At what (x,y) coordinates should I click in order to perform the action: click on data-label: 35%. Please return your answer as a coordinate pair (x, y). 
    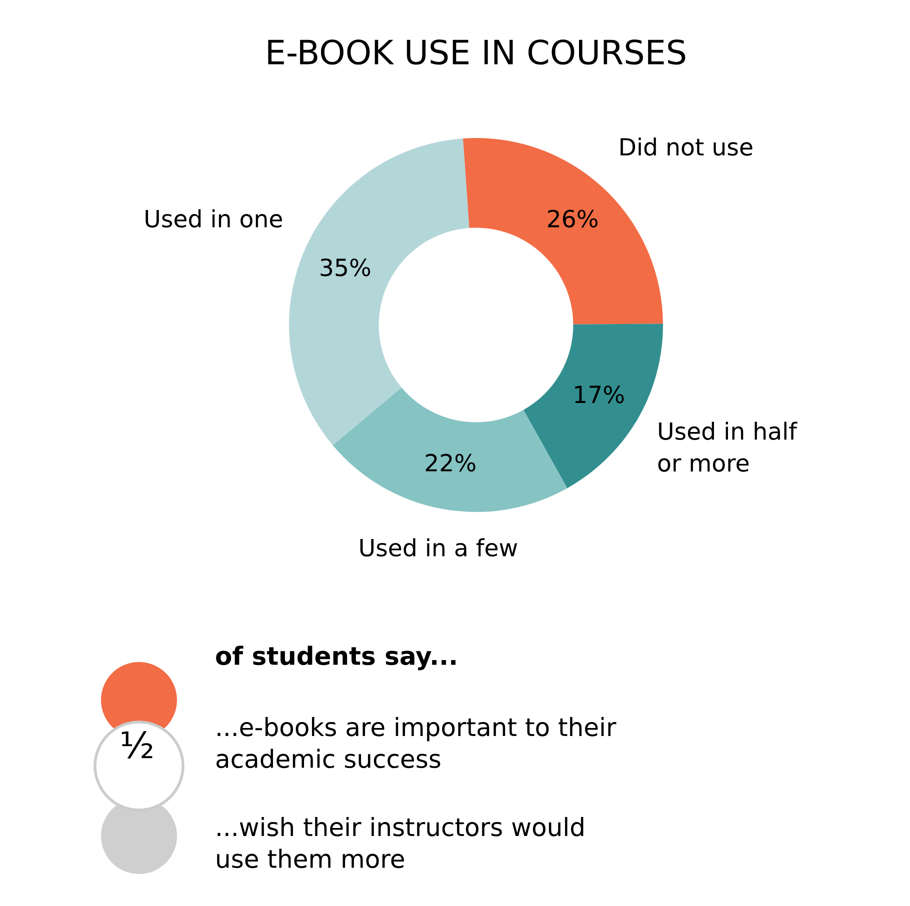
    Looking at the image, I should click on (345, 267).